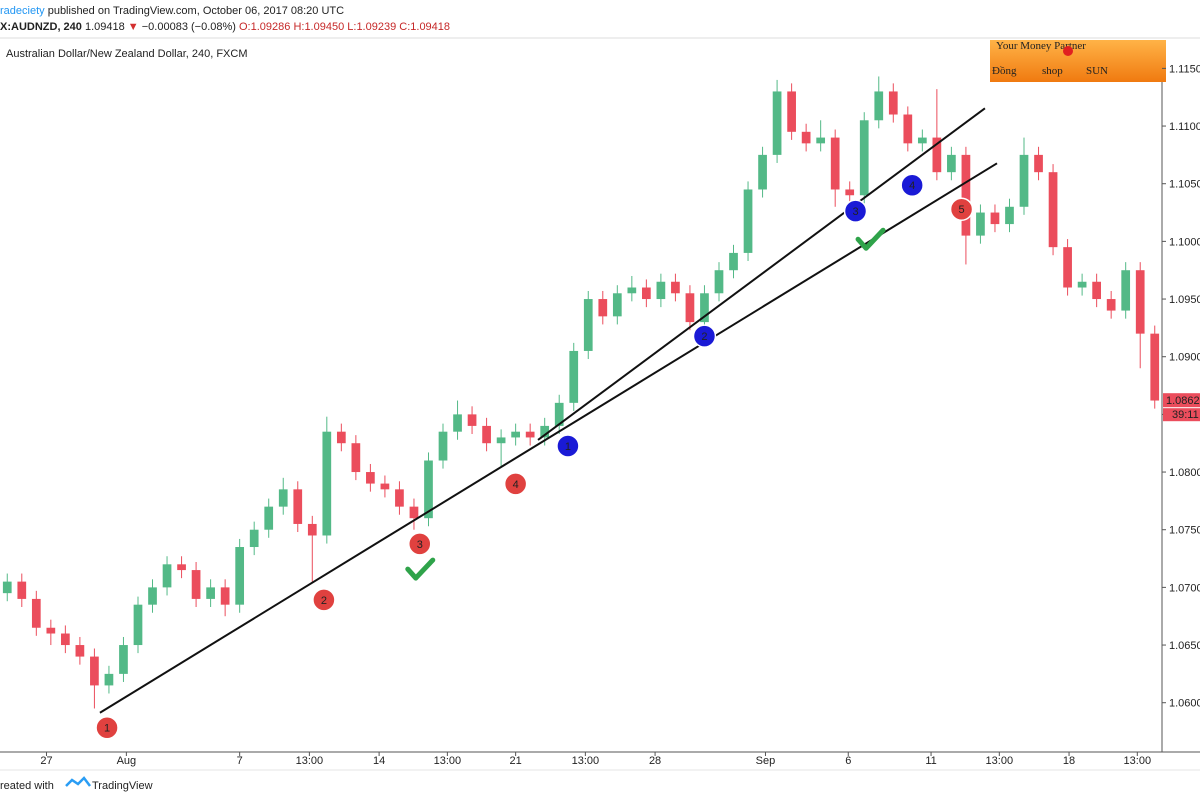  I want to click on x-tick-label: Aug, so click(127, 761).